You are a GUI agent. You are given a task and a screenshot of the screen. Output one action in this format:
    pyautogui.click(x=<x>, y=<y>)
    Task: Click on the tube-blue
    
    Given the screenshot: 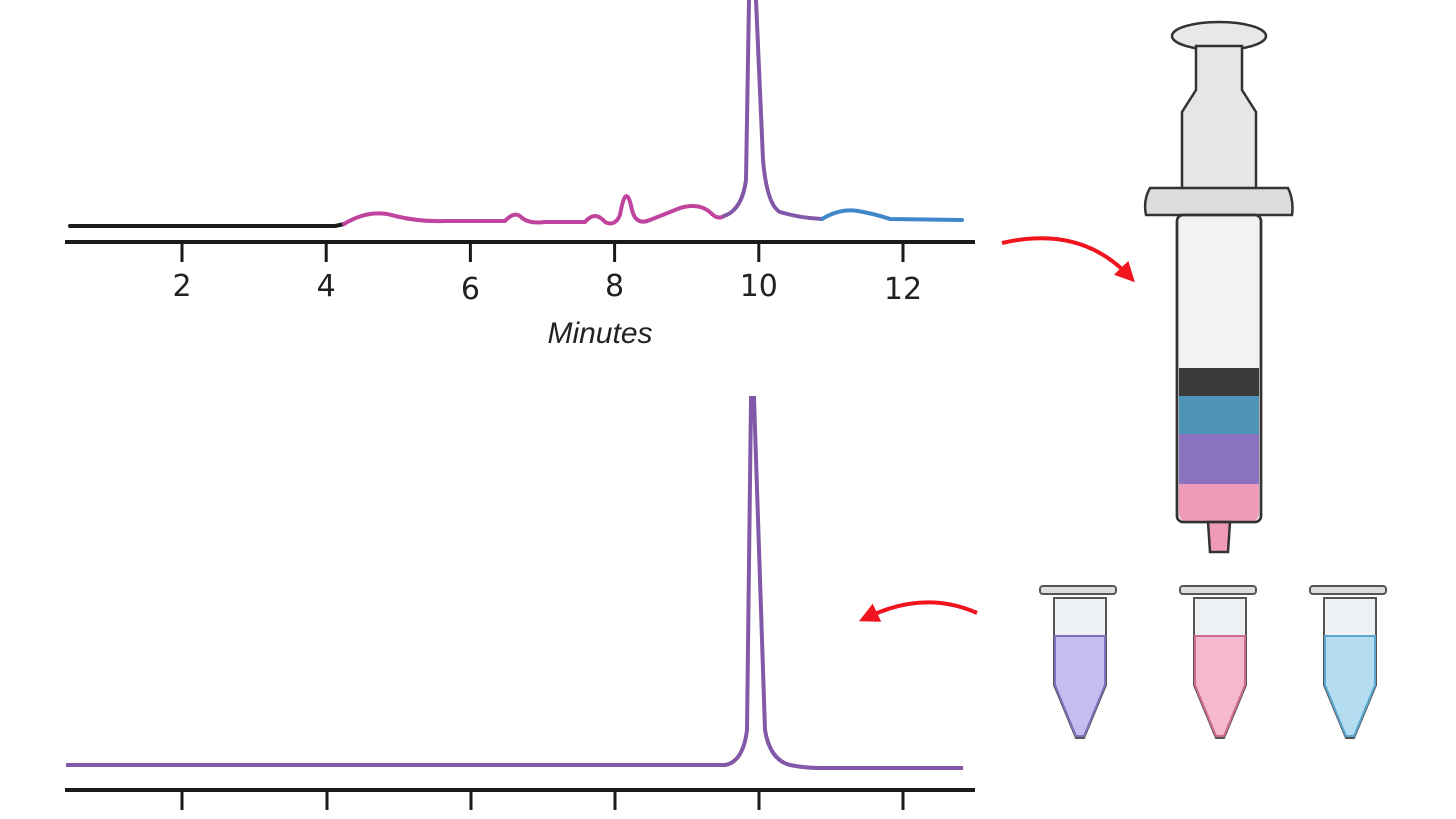 What is the action you would take?
    pyautogui.click(x=1348, y=662)
    